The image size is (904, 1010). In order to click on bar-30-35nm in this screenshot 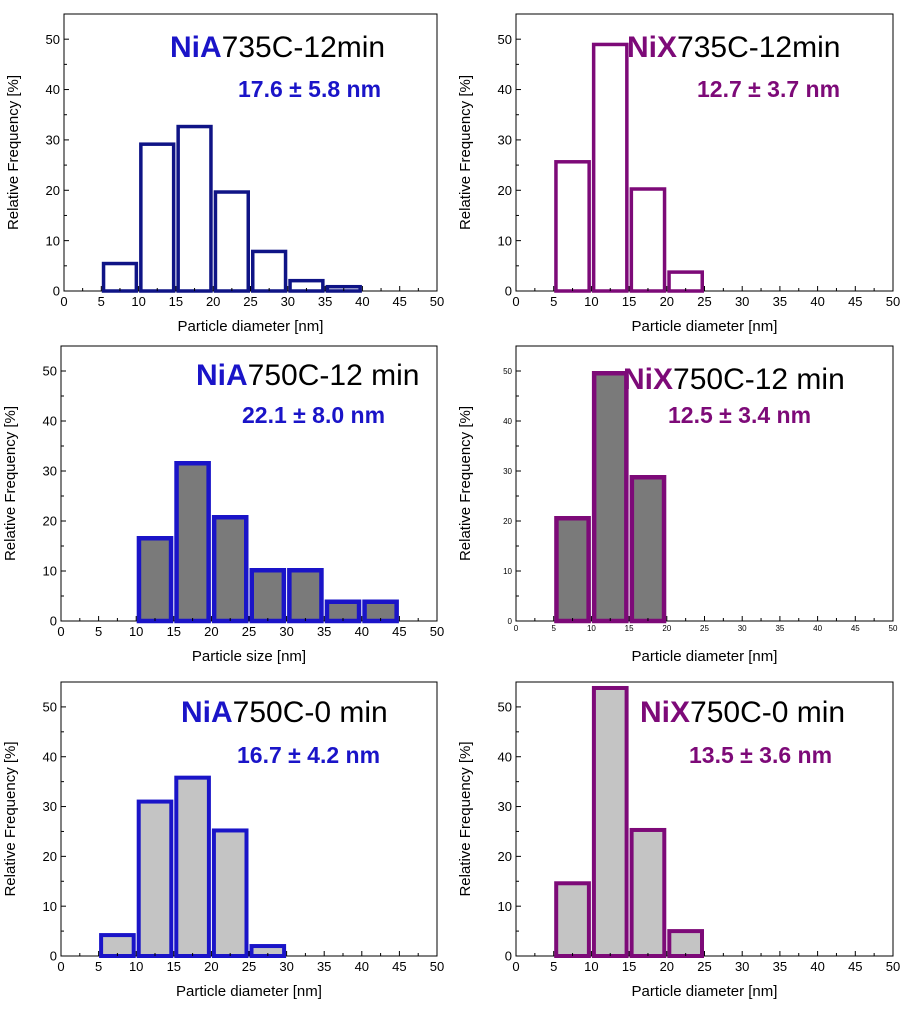, I will do `click(305, 596)`.